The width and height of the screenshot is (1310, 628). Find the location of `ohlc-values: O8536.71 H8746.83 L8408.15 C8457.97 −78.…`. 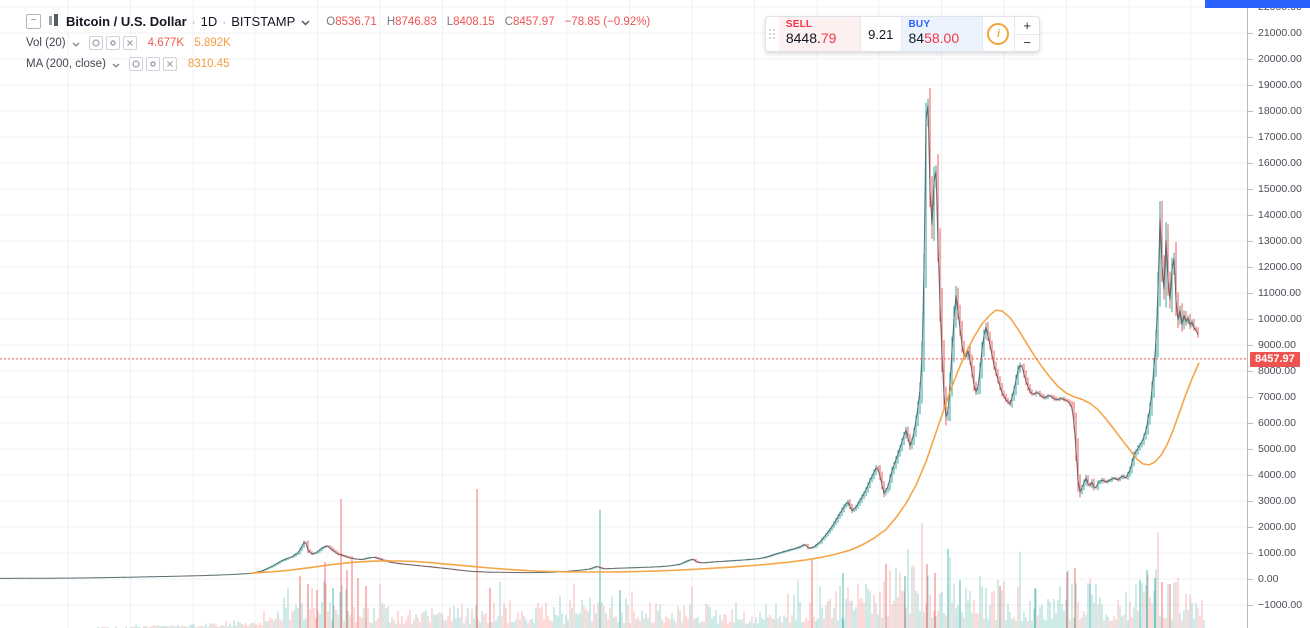

ohlc-values: O8536.71 H8746.83 L8408.15 C8457.97 −78.… is located at coordinates (488, 22).